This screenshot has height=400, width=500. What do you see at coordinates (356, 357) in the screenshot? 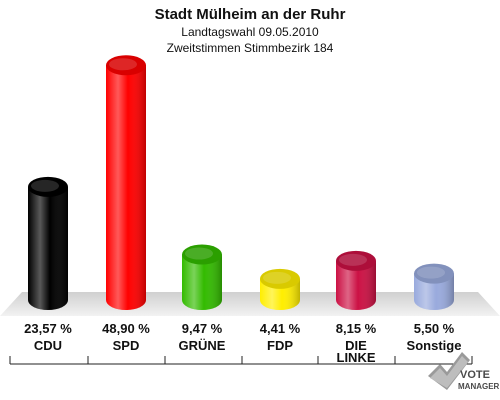
I see `category-label: LINKE` at bounding box center [356, 357].